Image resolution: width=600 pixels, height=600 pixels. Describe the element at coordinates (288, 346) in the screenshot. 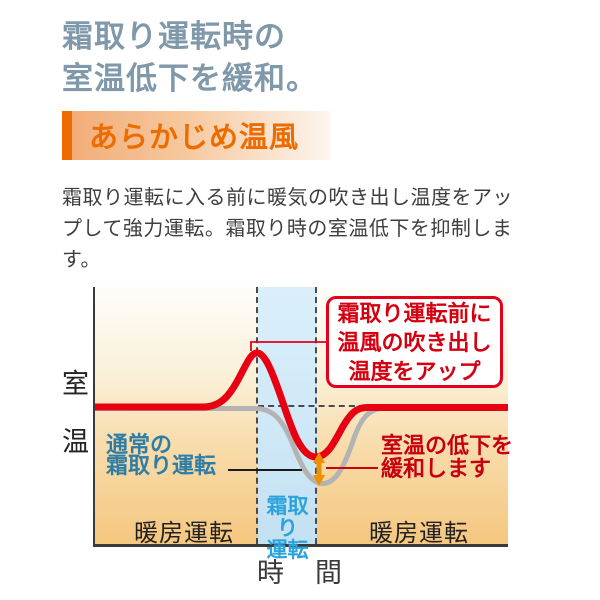

I see `callout-connector` at that location.